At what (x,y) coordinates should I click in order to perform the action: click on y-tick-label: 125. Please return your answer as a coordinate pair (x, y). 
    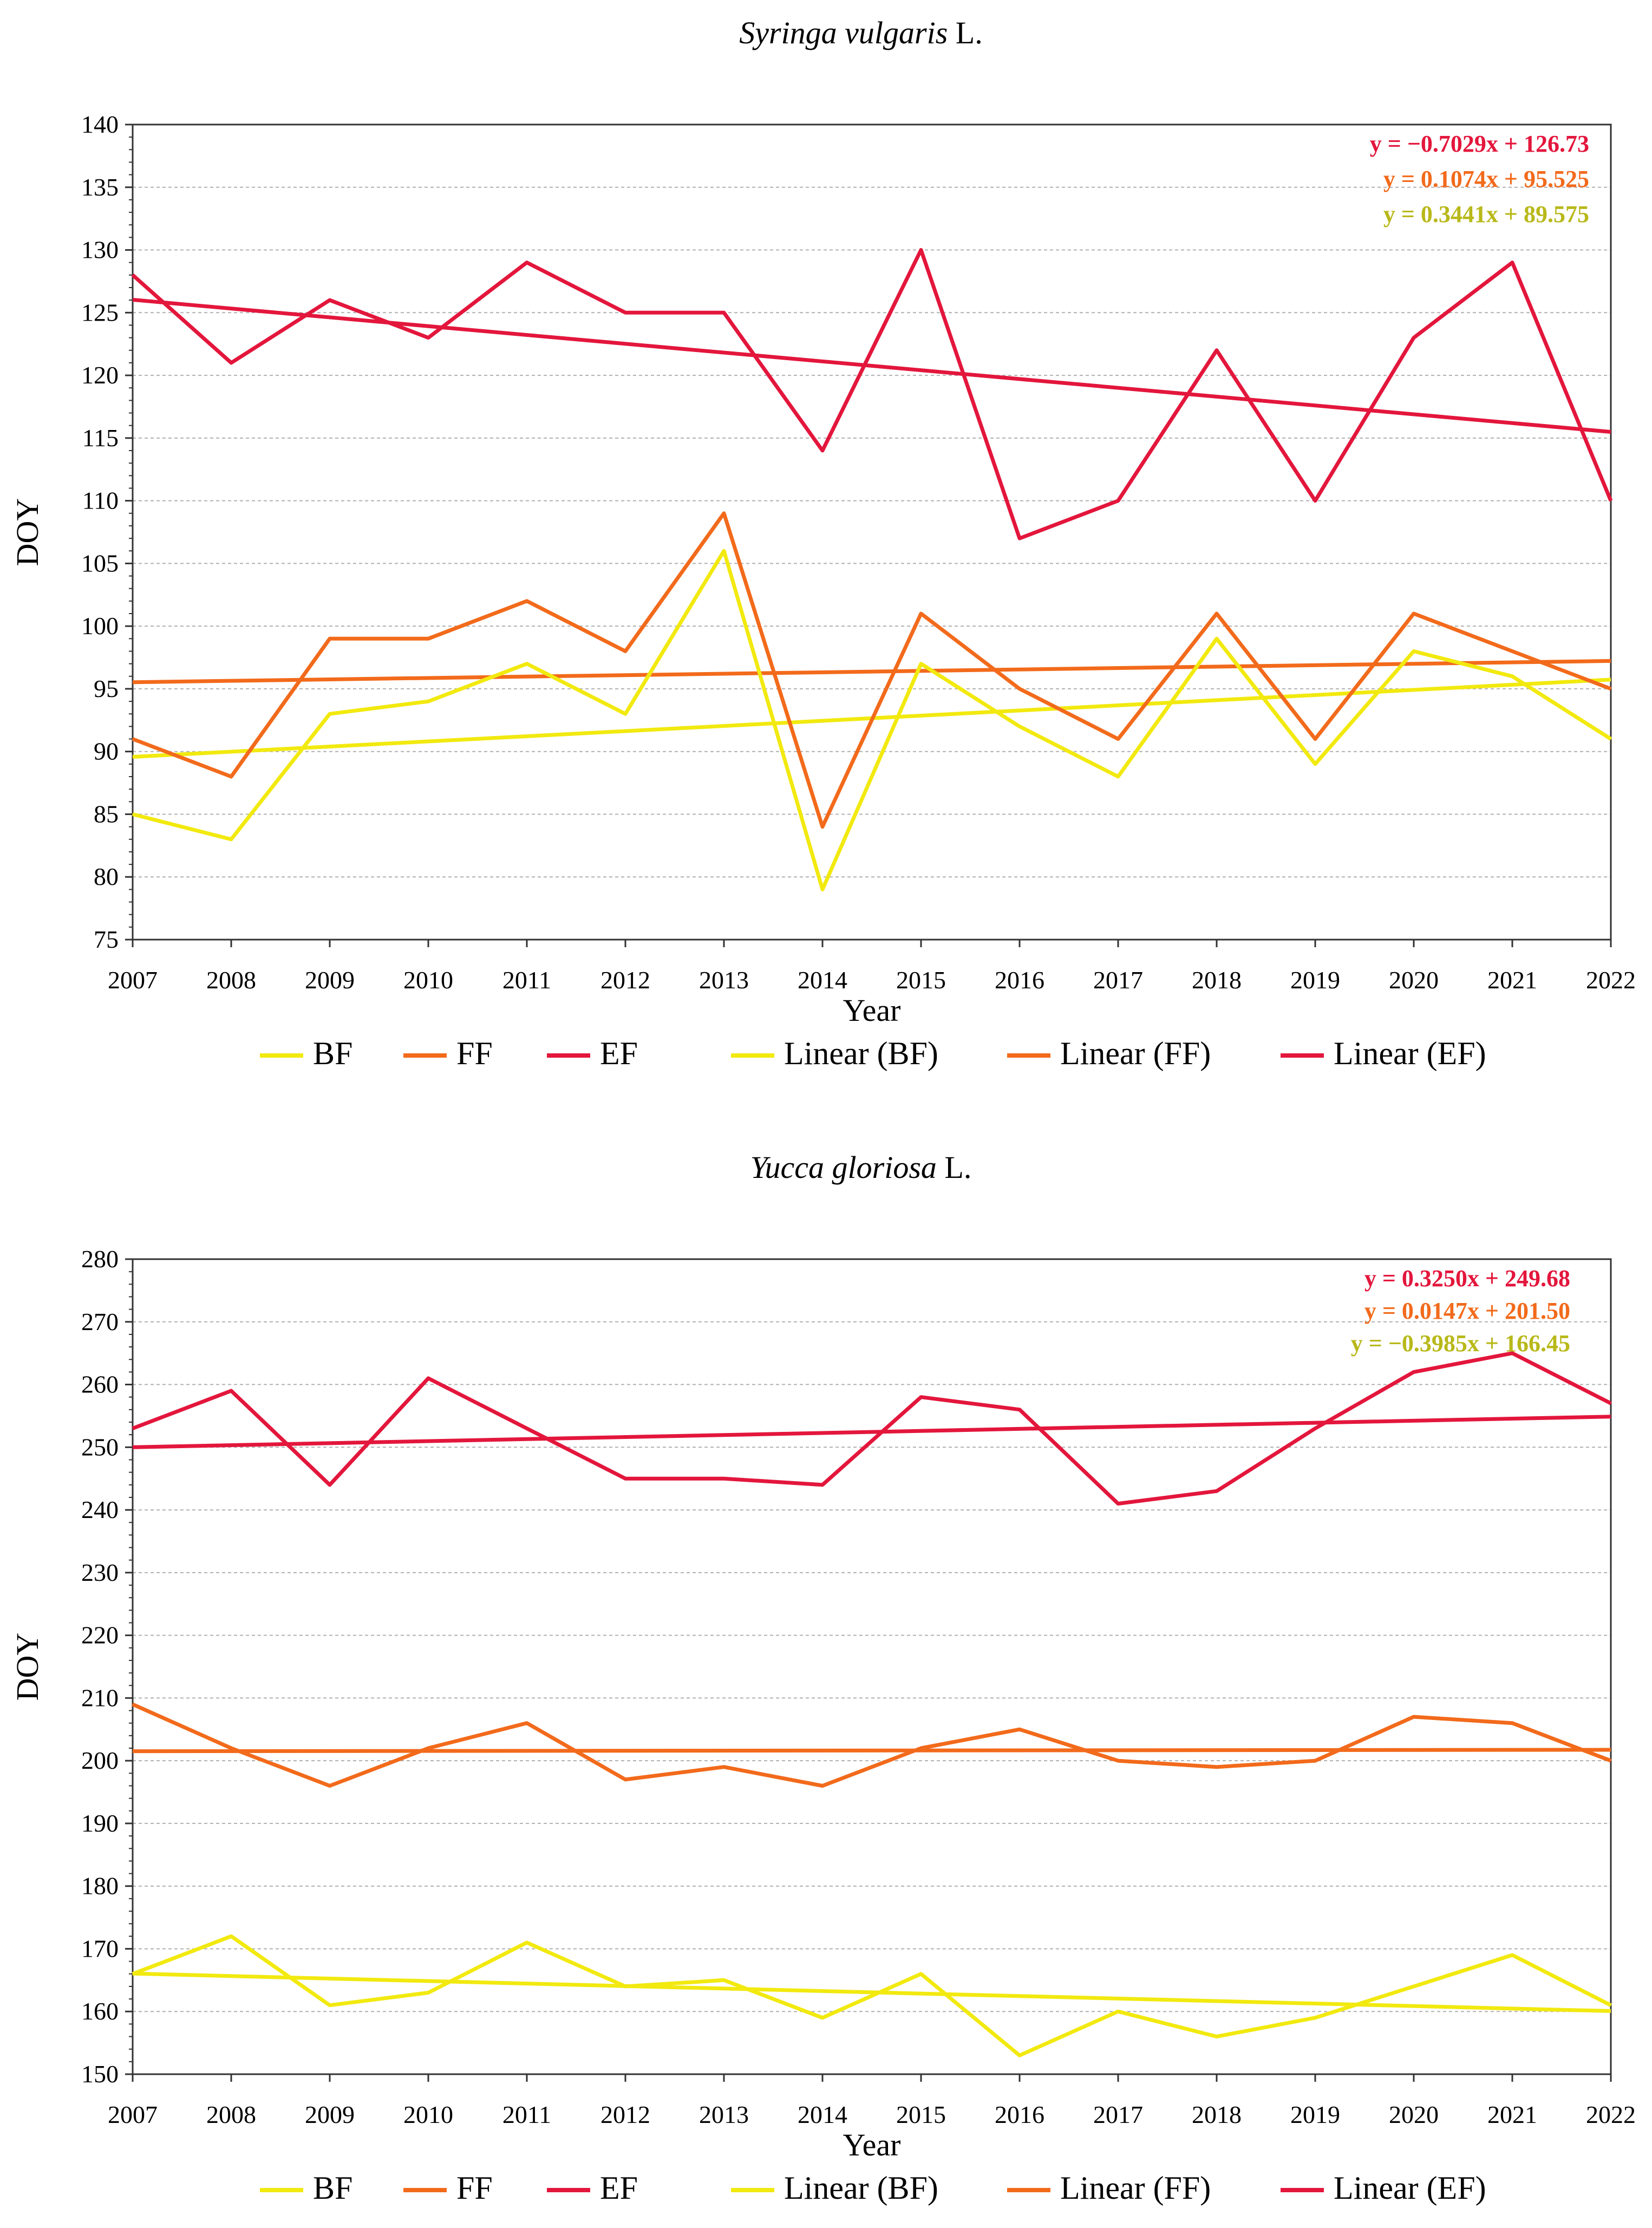
    Looking at the image, I should click on (100, 312).